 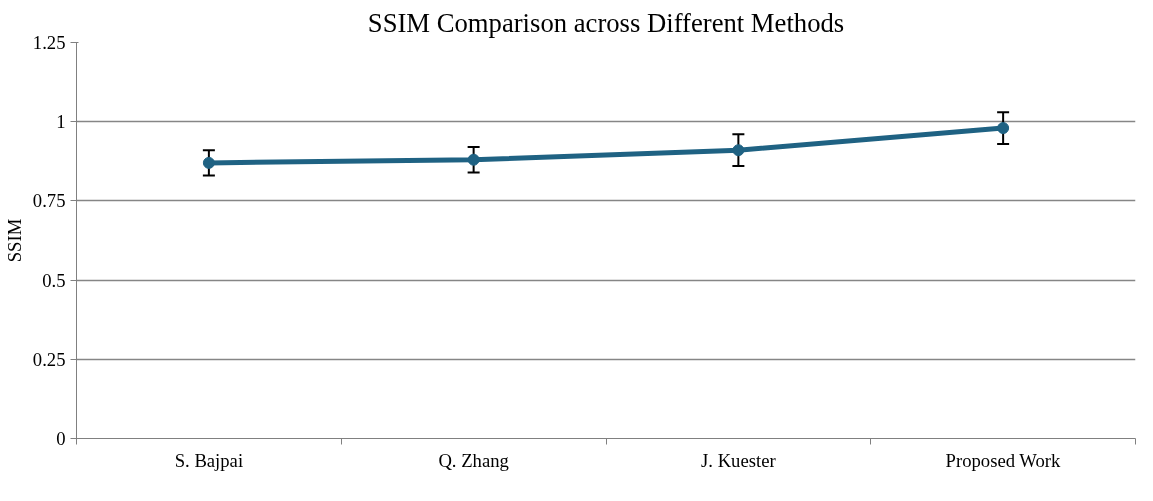 I want to click on y-tick-label: 1, so click(x=61, y=122).